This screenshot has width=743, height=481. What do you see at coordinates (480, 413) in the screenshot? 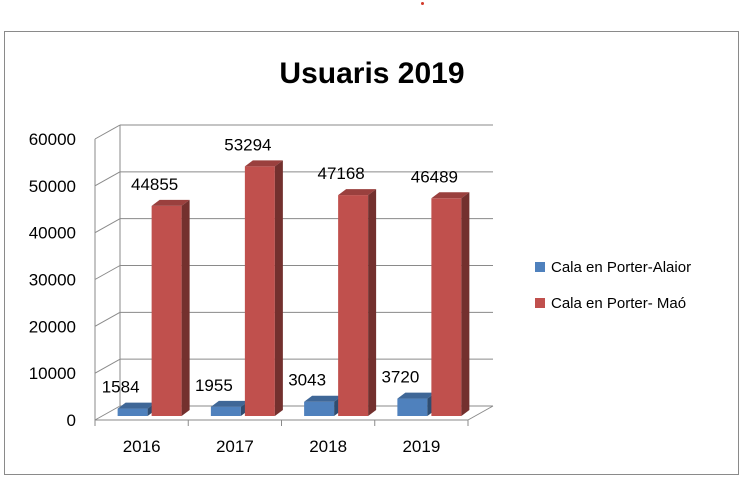
I see `floor-edge` at bounding box center [480, 413].